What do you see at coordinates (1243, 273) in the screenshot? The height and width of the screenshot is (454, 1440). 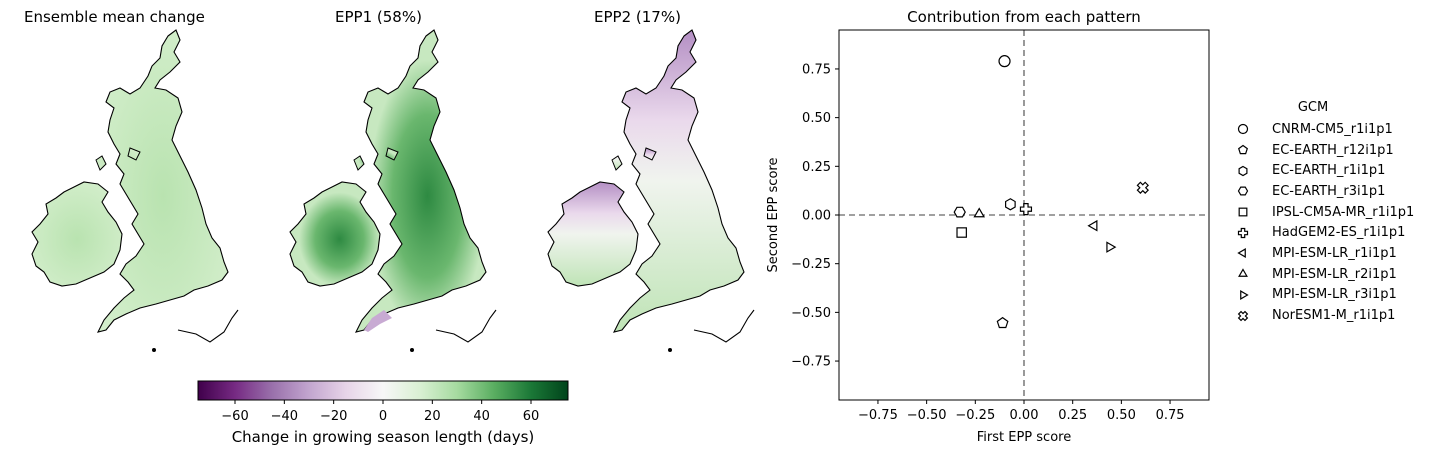 I see `triangle-up-marker-icon` at bounding box center [1243, 273].